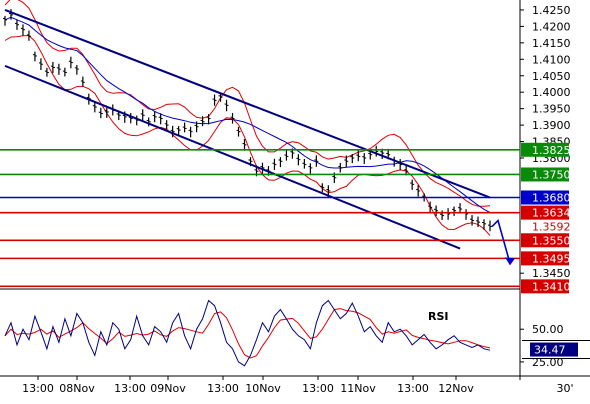 This screenshot has height=404, width=590. I want to click on price-y-tick-label: 1.4250, so click(551, 10).